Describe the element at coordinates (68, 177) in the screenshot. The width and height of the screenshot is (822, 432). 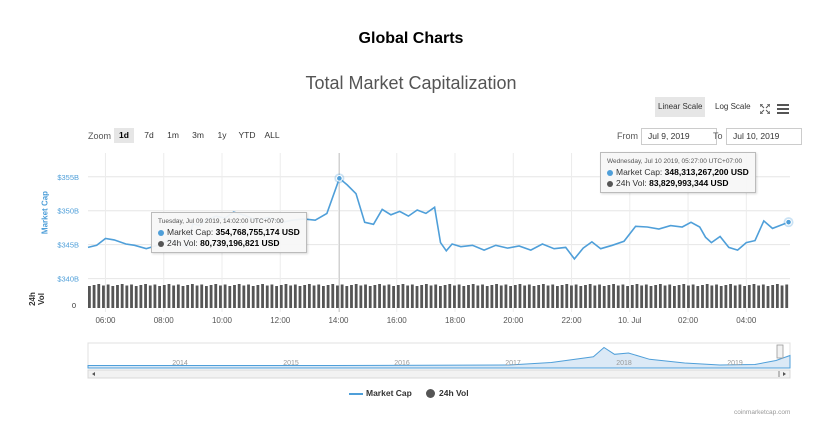
I see `y-tick-label: $355B` at that location.